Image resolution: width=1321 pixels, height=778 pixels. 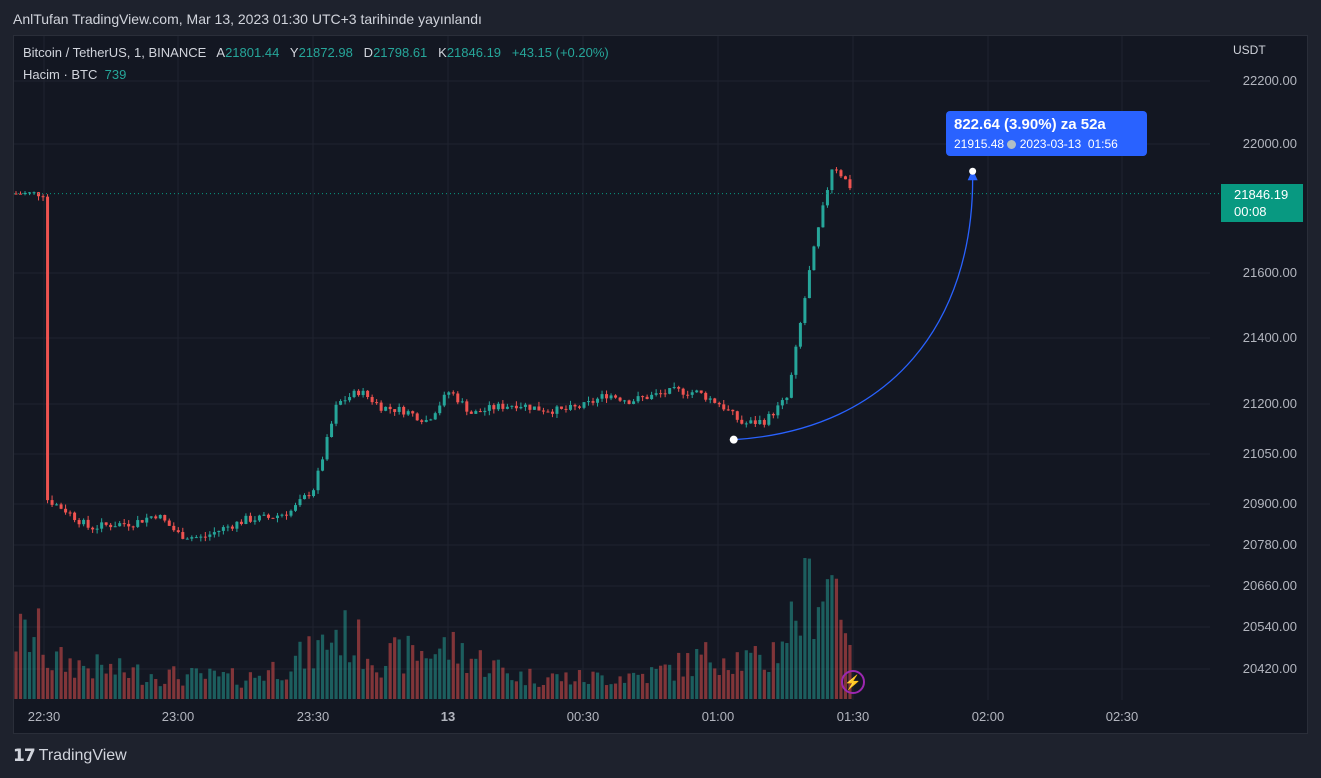 What do you see at coordinates (115, 52) in the screenshot?
I see `symbol-label: Bitcoin / TetherUS, 1, BINANCE` at bounding box center [115, 52].